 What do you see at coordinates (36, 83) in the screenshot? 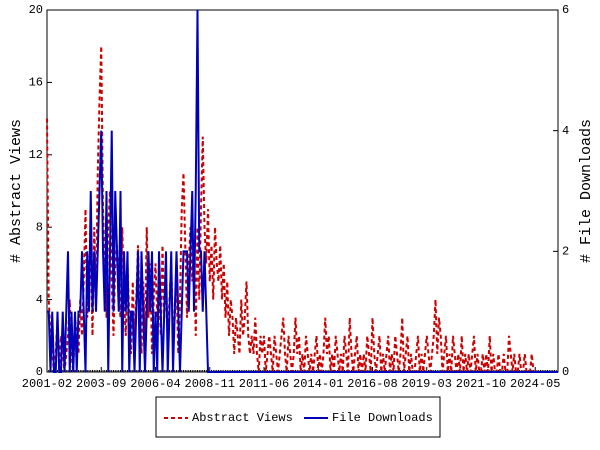
I see `y-tick-label: 16` at bounding box center [36, 83].